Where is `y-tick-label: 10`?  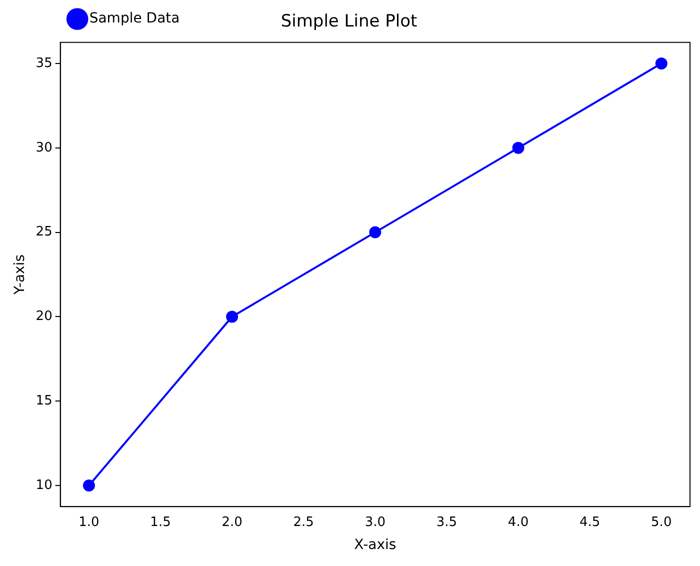
y-tick-label: 10 is located at coordinates (44, 485).